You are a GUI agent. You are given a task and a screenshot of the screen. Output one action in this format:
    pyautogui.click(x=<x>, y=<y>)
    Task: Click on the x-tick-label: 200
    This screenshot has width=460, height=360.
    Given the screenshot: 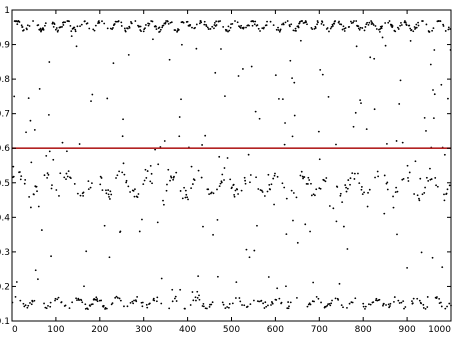 What is the action you would take?
    pyautogui.click(x=99, y=330)
    